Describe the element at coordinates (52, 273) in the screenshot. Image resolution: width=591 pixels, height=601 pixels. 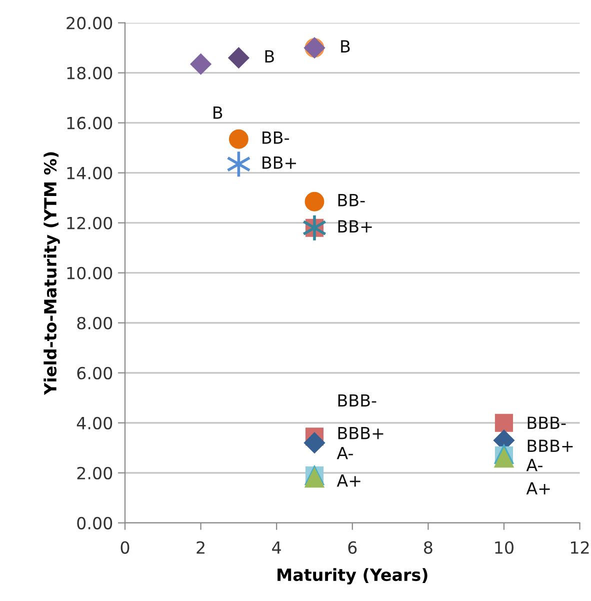
I see `y-axis-title: Yield-to-Maturity (YTM %)` at that location.